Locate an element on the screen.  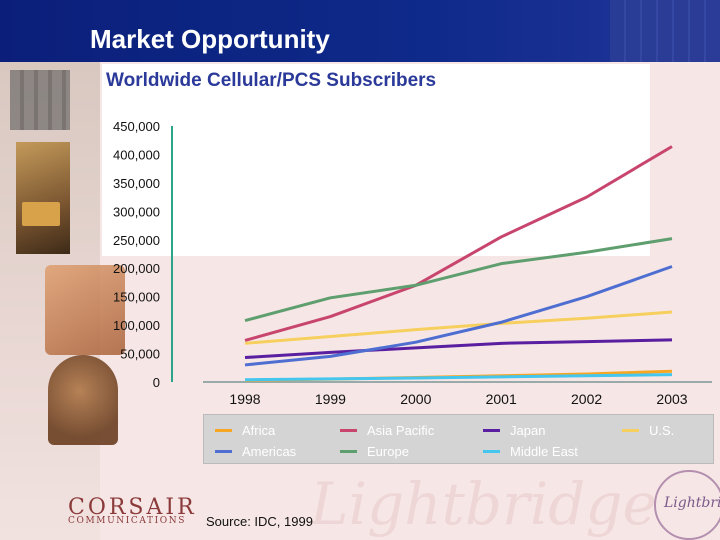
slide-title: Market Opportunity is located at coordinates (210, 39).